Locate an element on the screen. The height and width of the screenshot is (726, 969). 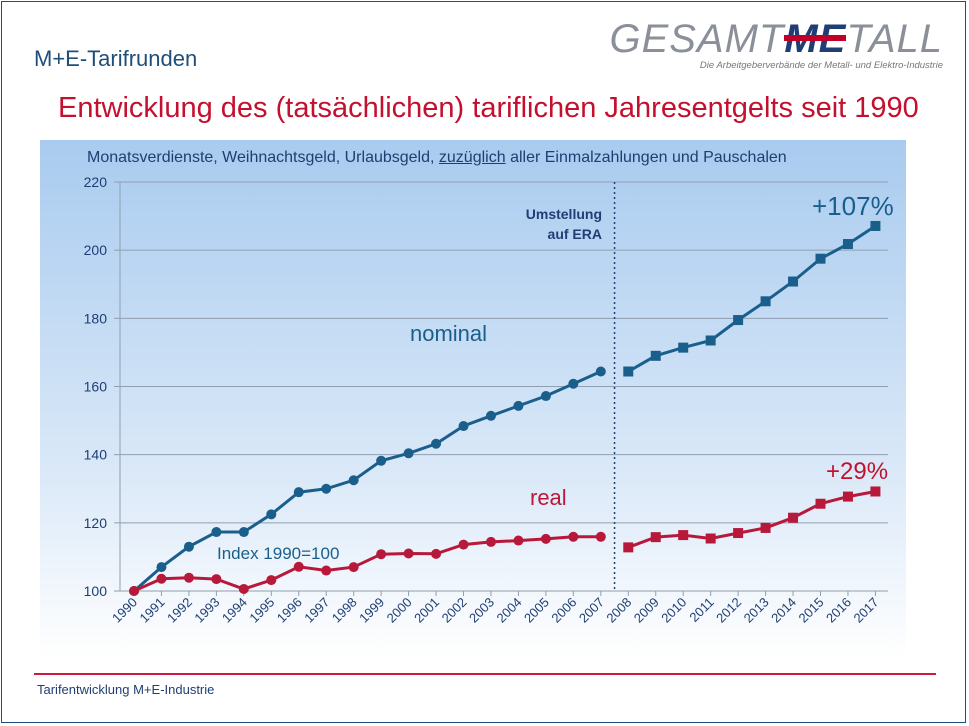
nominal-label: nominal is located at coordinates (448, 333).